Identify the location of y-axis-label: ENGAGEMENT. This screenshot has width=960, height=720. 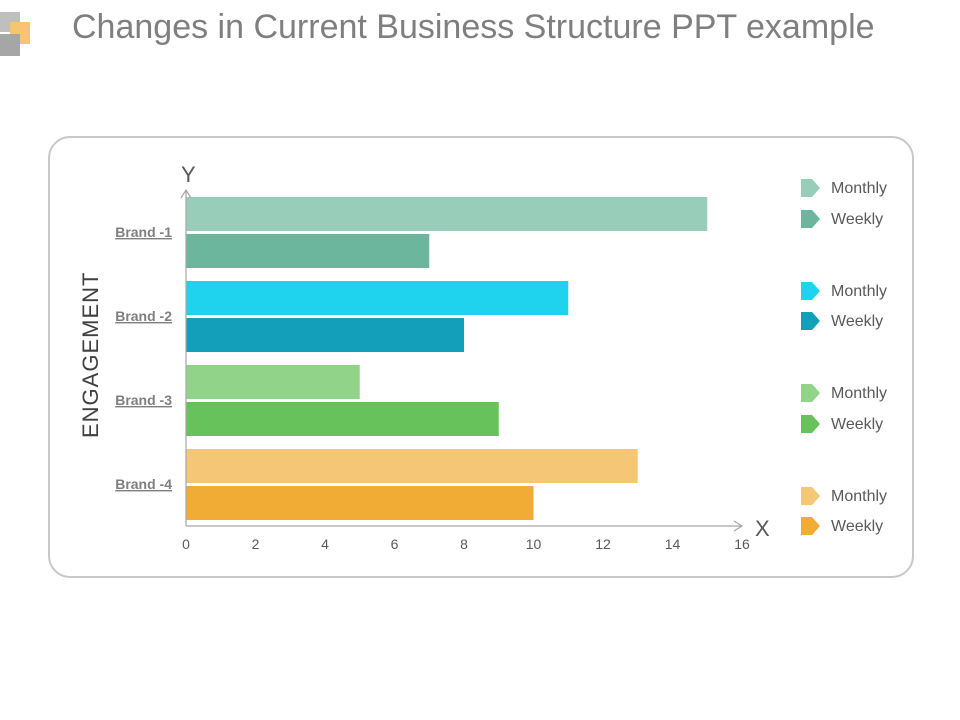
(90, 355).